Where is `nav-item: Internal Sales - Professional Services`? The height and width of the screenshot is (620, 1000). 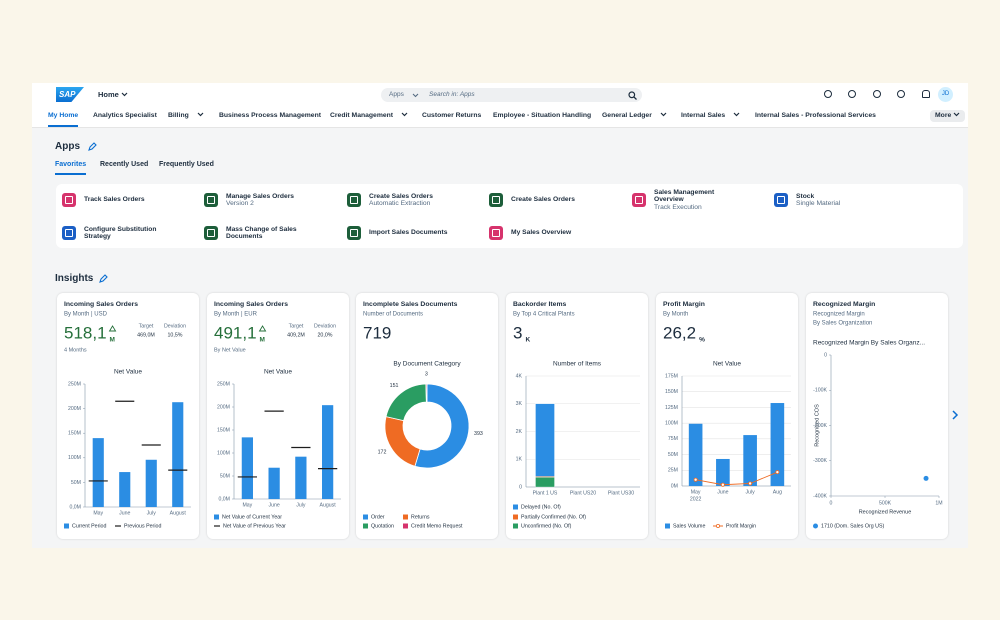 nav-item: Internal Sales - Professional Services is located at coordinates (815, 115).